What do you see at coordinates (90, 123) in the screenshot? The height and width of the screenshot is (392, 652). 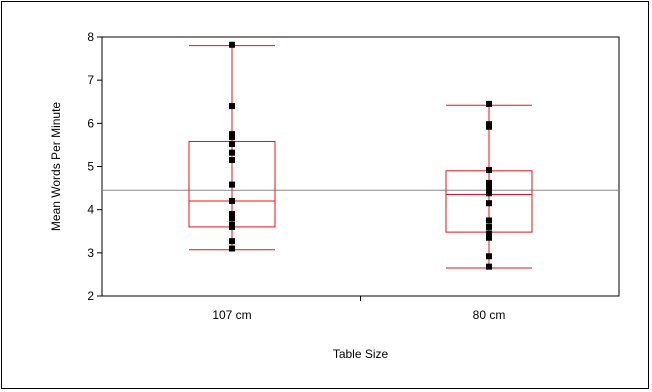 I see `y-tick-label: 6` at bounding box center [90, 123].